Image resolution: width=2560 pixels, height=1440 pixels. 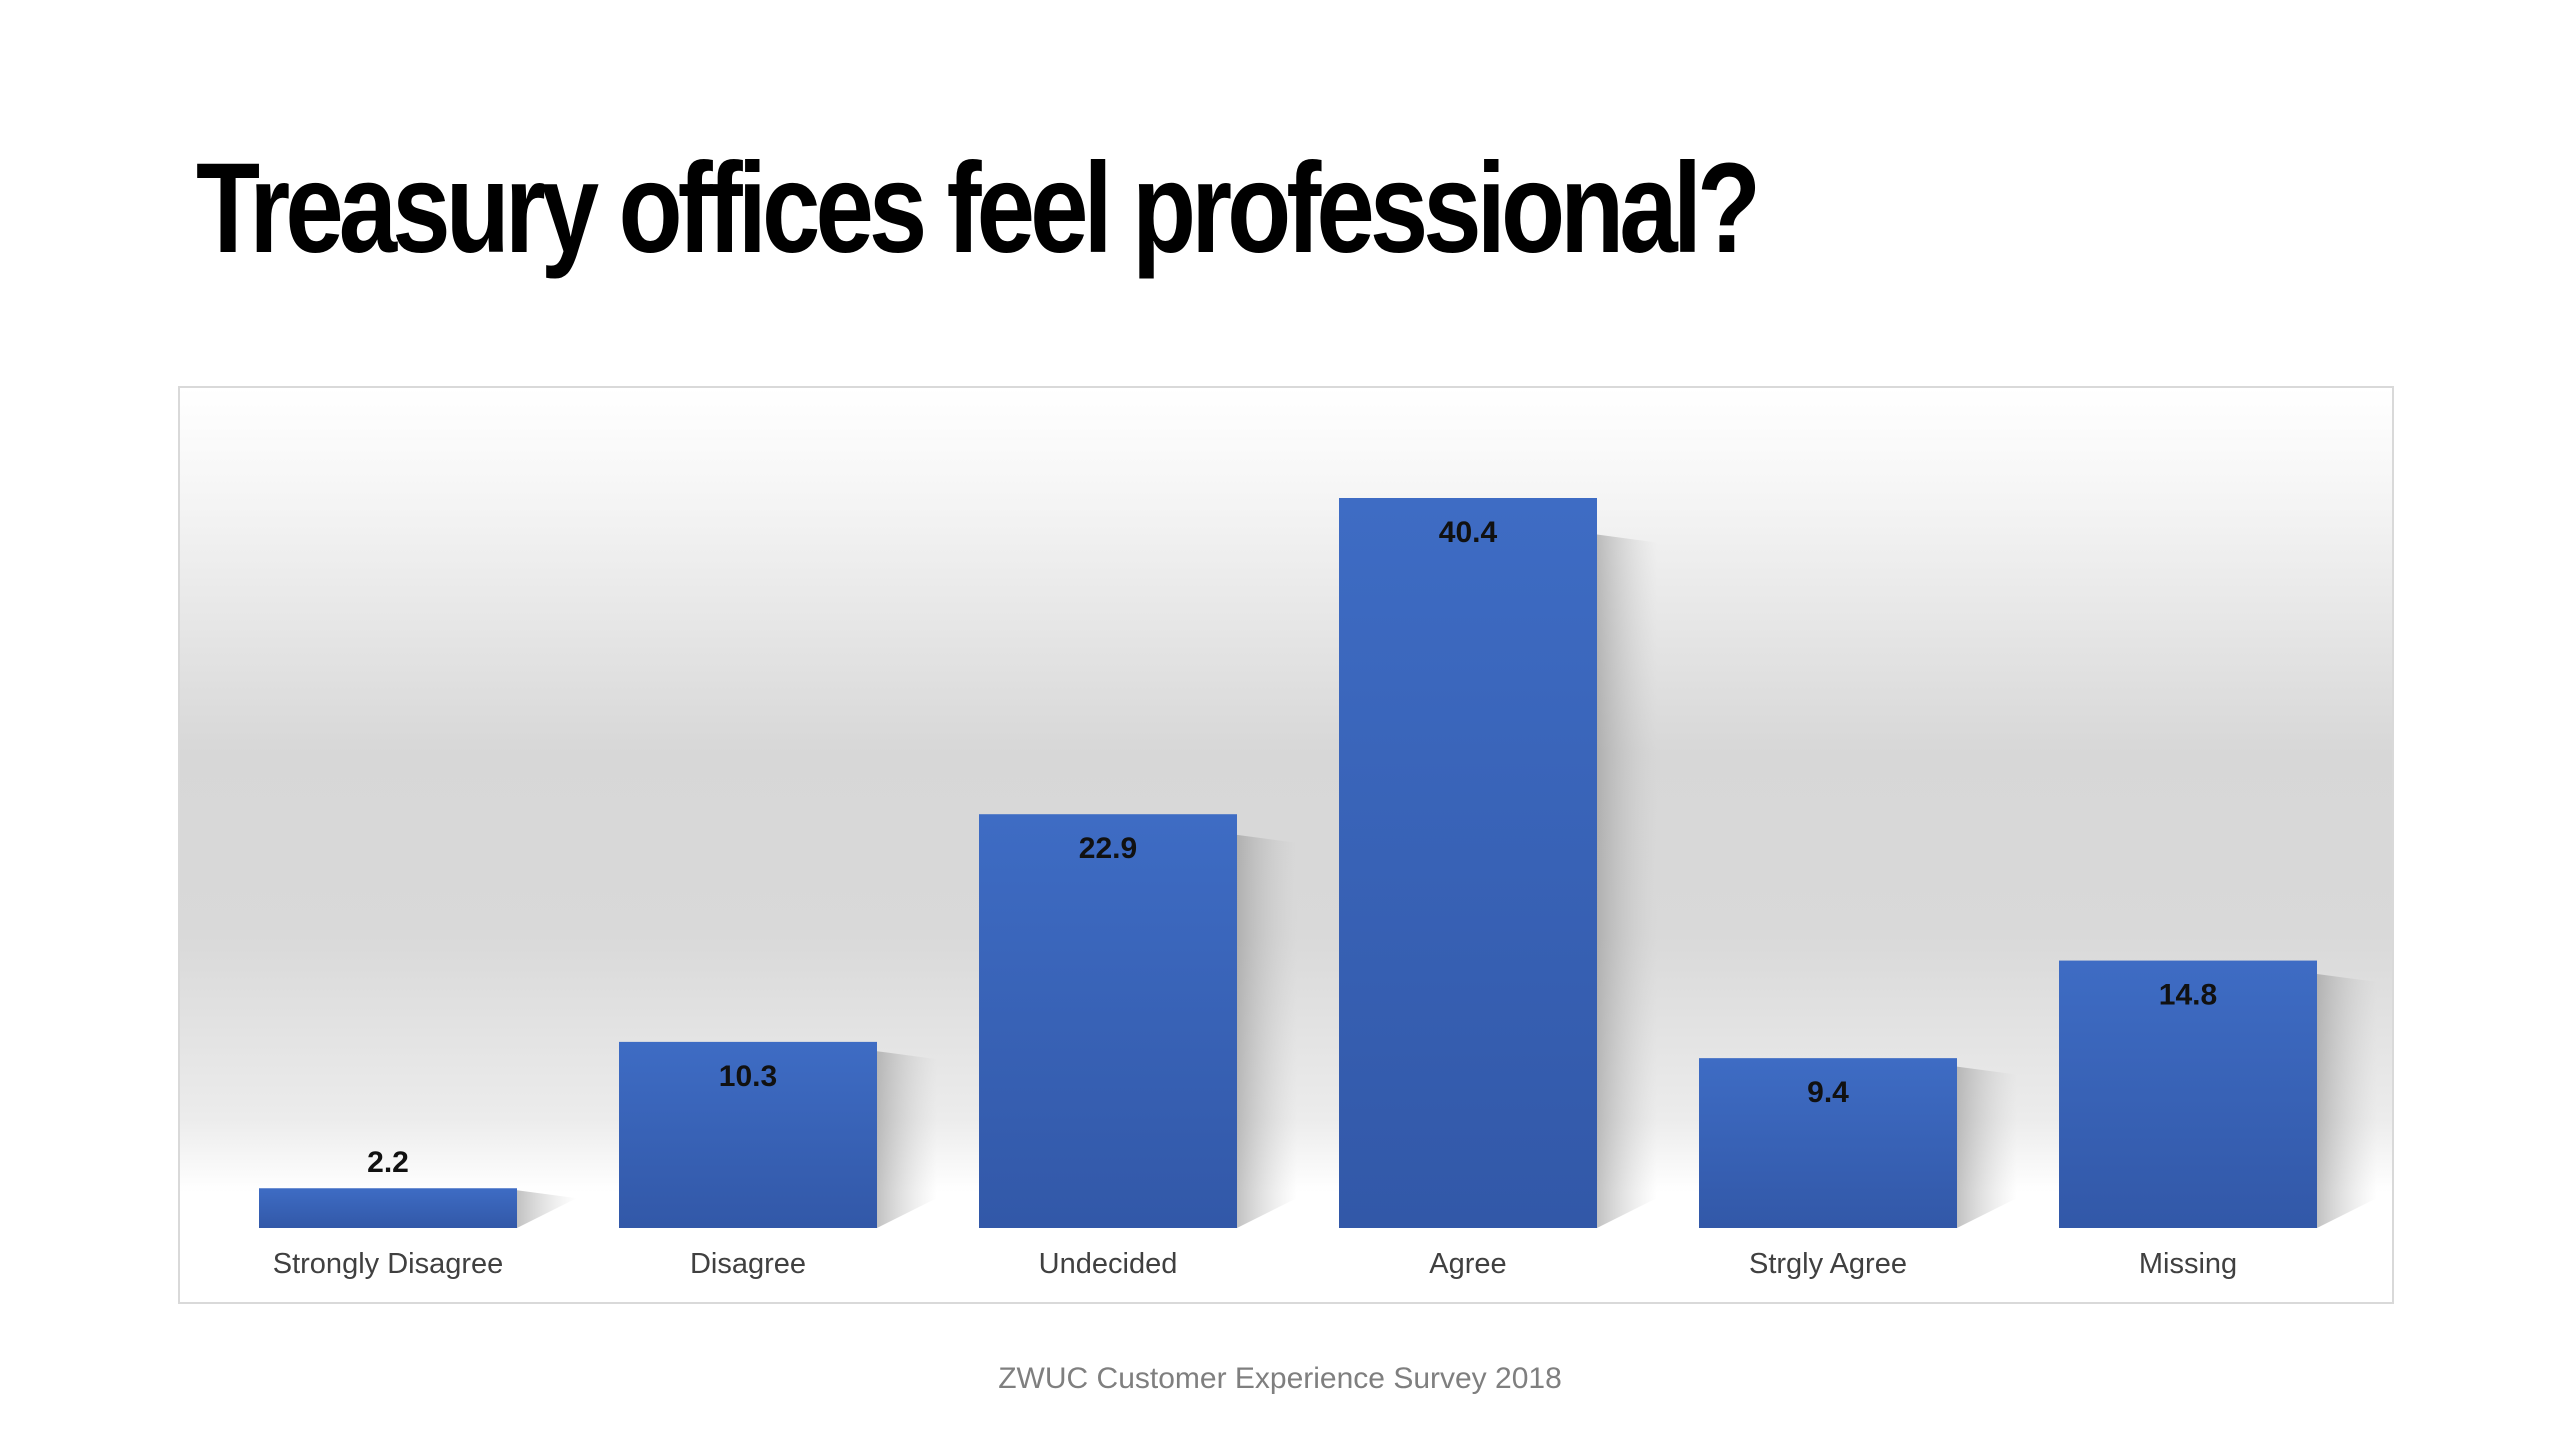 I want to click on category-label: Strongly Disagree, so click(x=388, y=1264).